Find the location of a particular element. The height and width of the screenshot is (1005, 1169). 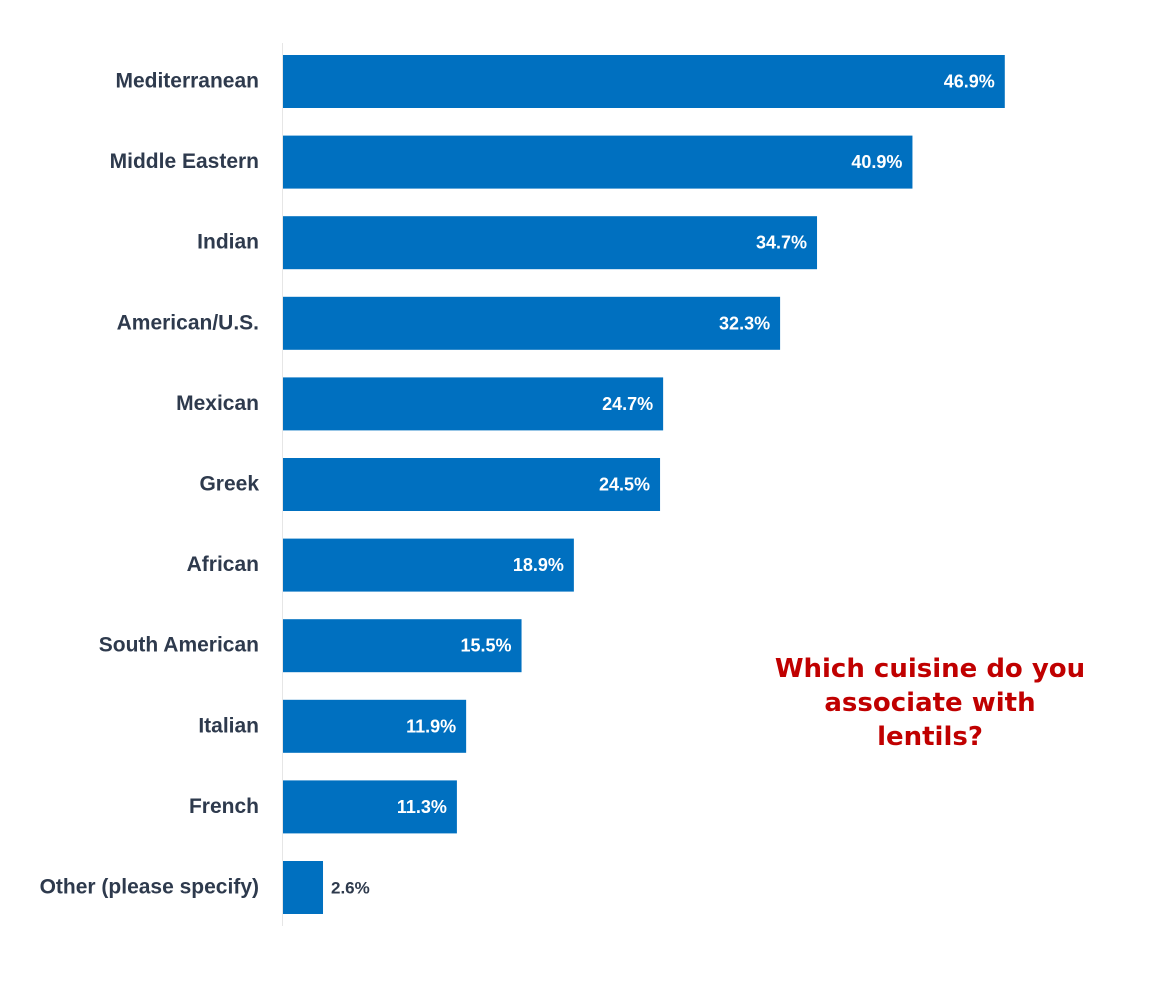

data-label: 18.9% is located at coordinates (538, 565).